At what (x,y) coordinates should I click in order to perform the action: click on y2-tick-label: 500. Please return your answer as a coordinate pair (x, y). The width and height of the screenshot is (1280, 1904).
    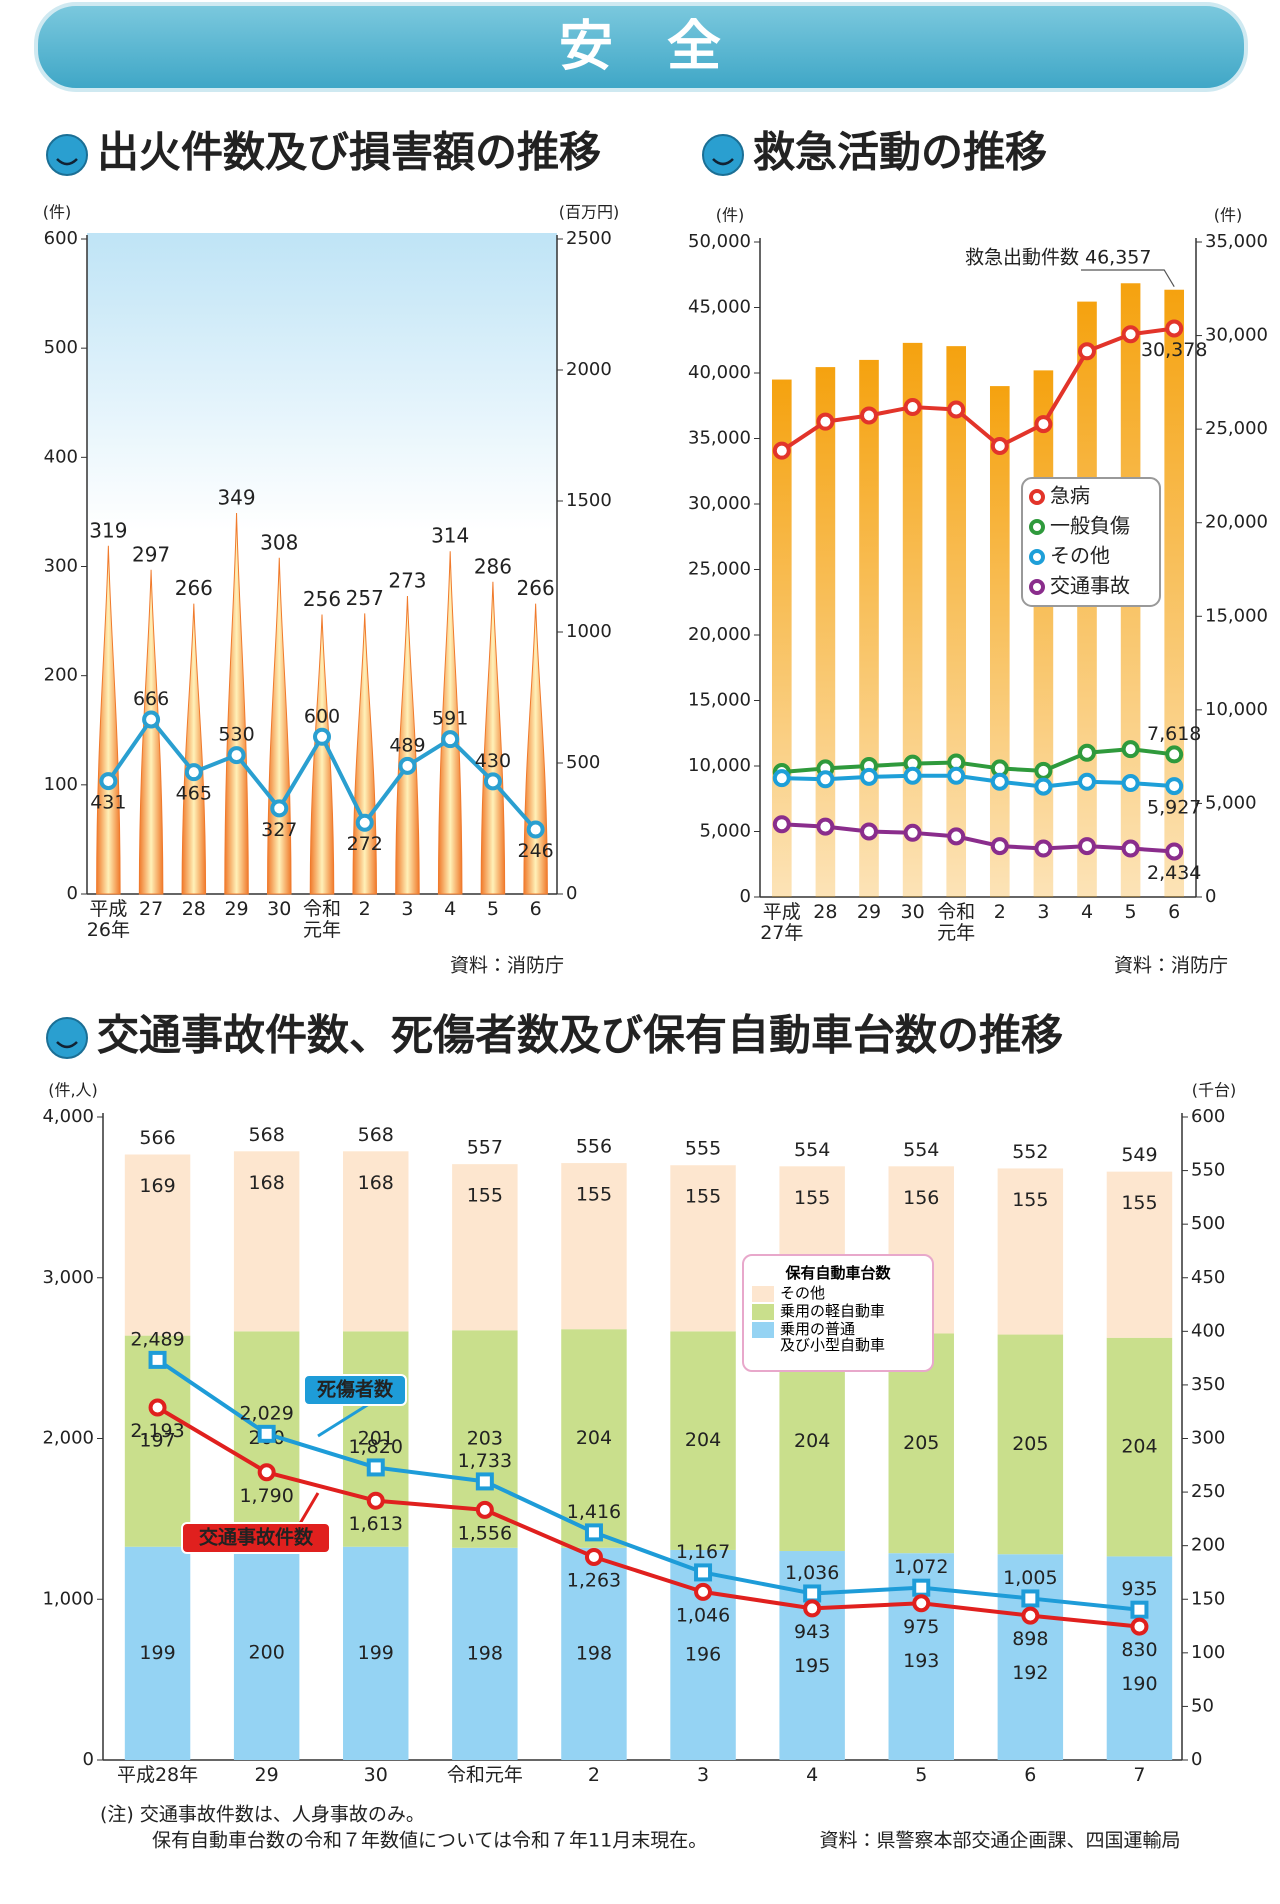
    Looking at the image, I should click on (1208, 1223).